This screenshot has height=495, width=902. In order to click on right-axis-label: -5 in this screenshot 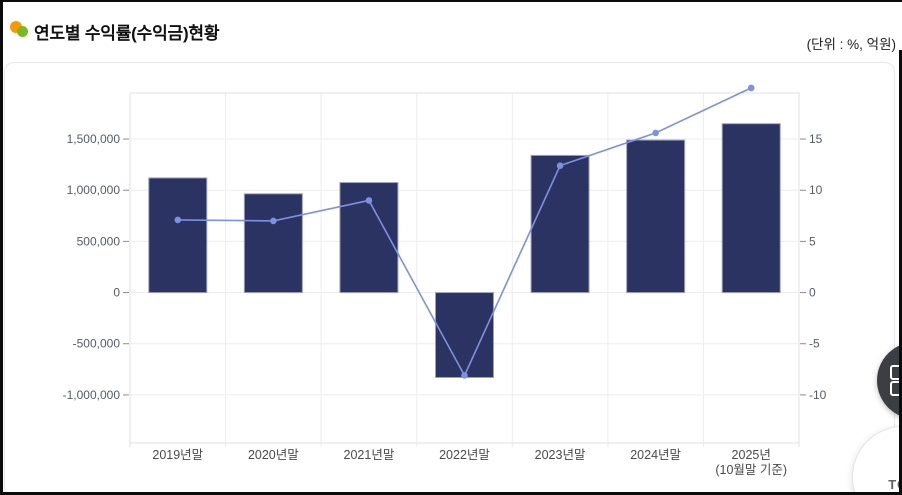, I will do `click(814, 344)`.